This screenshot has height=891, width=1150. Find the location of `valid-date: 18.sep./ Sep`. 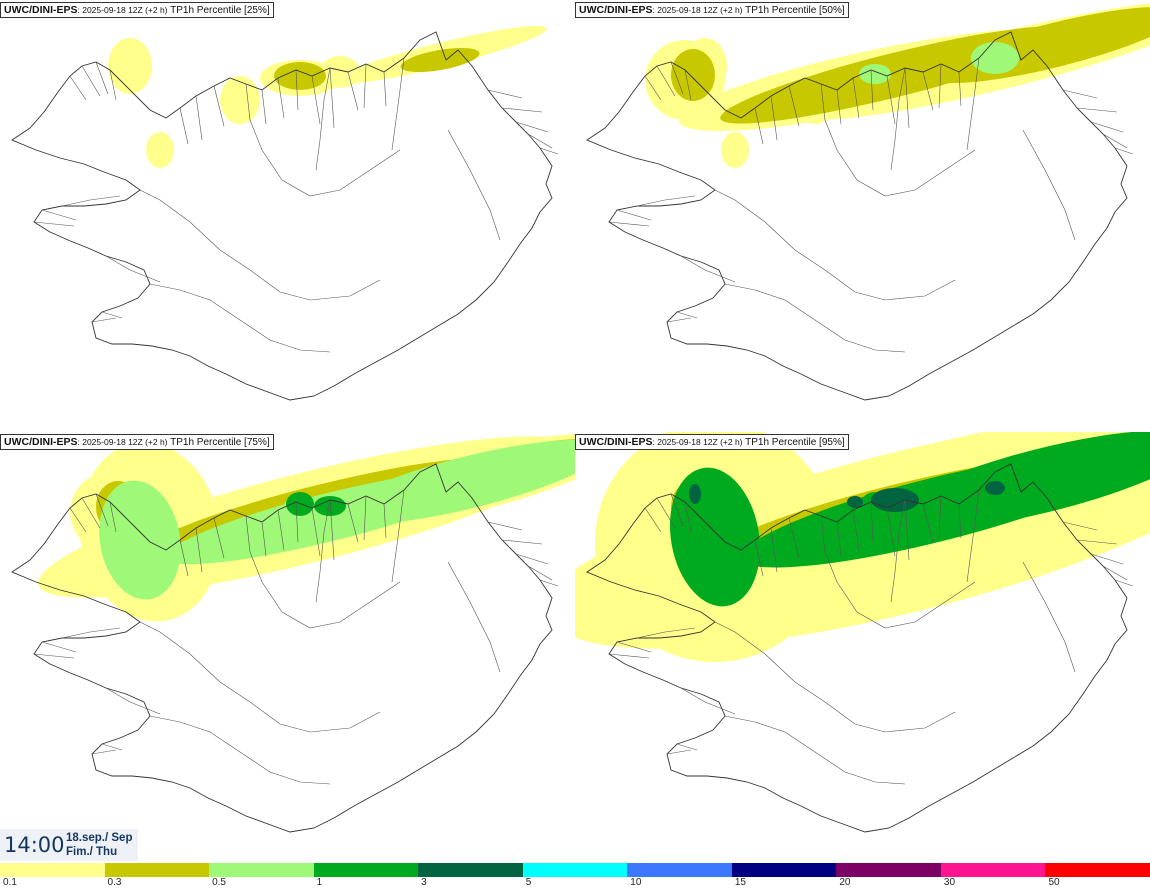

valid-date: 18.sep./ Sep is located at coordinates (99, 838).